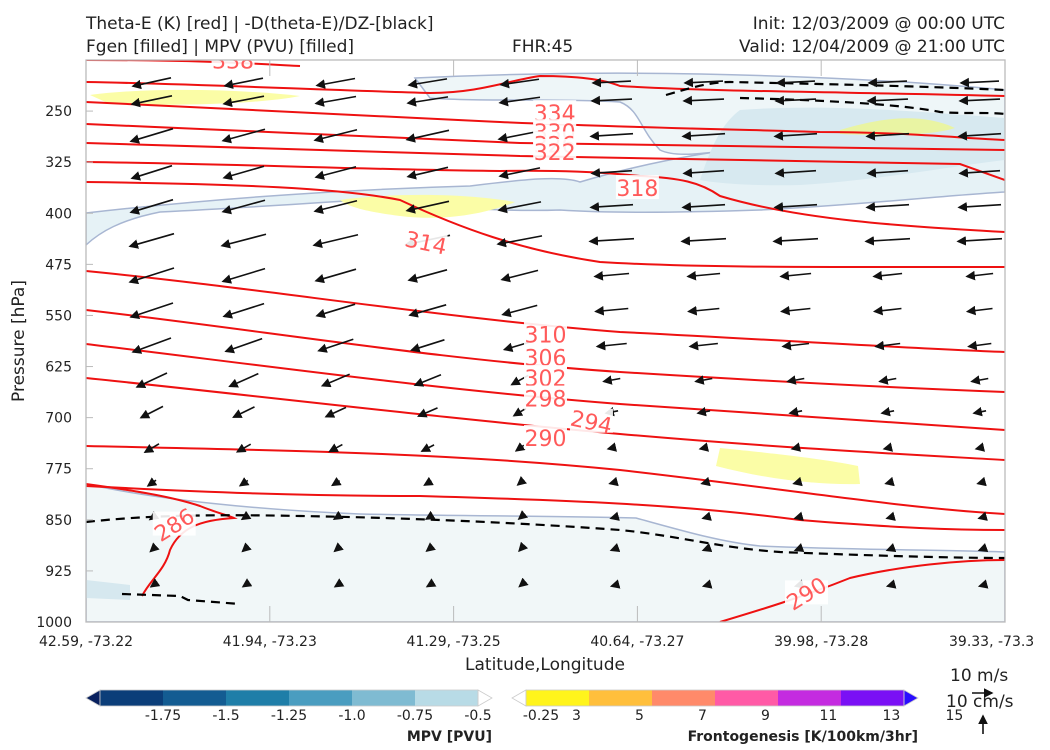  Describe the element at coordinates (415, 716) in the screenshot. I see `colorbar-tick-label: -0.75` at that location.